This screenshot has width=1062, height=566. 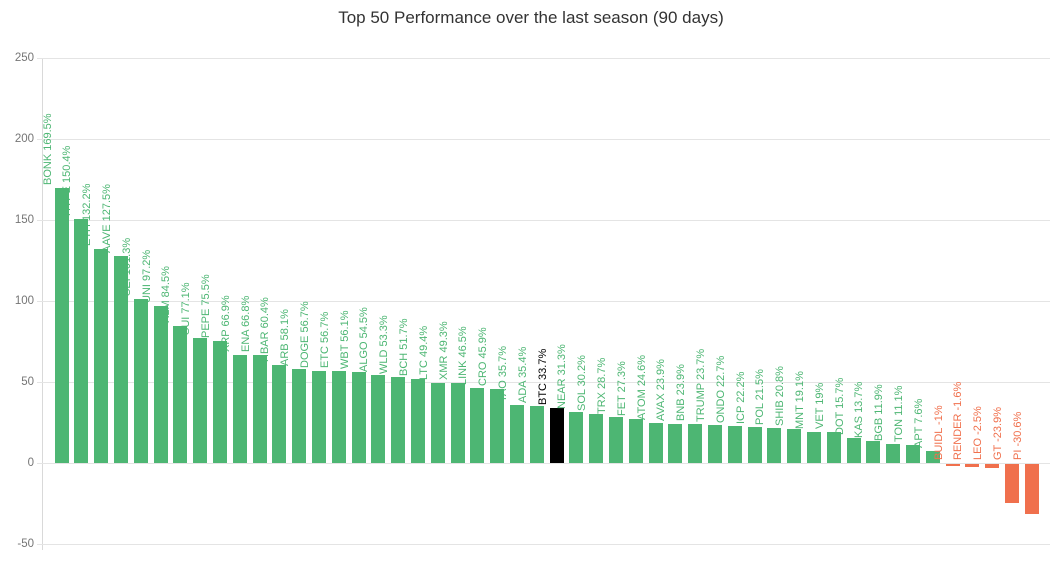 What do you see at coordinates (621, 388) in the screenshot?
I see `bar-label: FET 27.3%` at bounding box center [621, 388].